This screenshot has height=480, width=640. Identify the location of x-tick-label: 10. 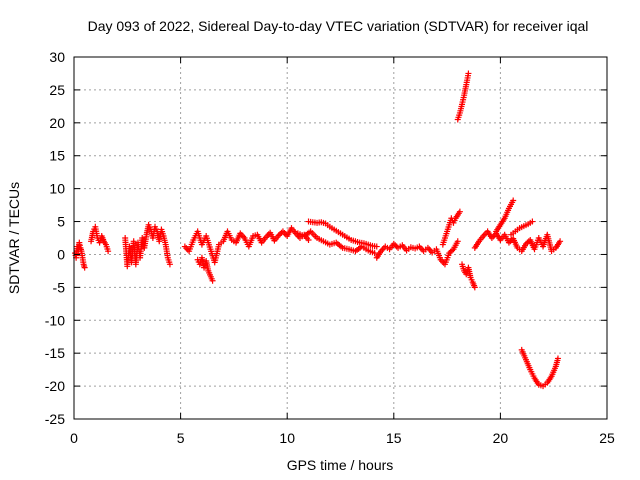
(287, 438).